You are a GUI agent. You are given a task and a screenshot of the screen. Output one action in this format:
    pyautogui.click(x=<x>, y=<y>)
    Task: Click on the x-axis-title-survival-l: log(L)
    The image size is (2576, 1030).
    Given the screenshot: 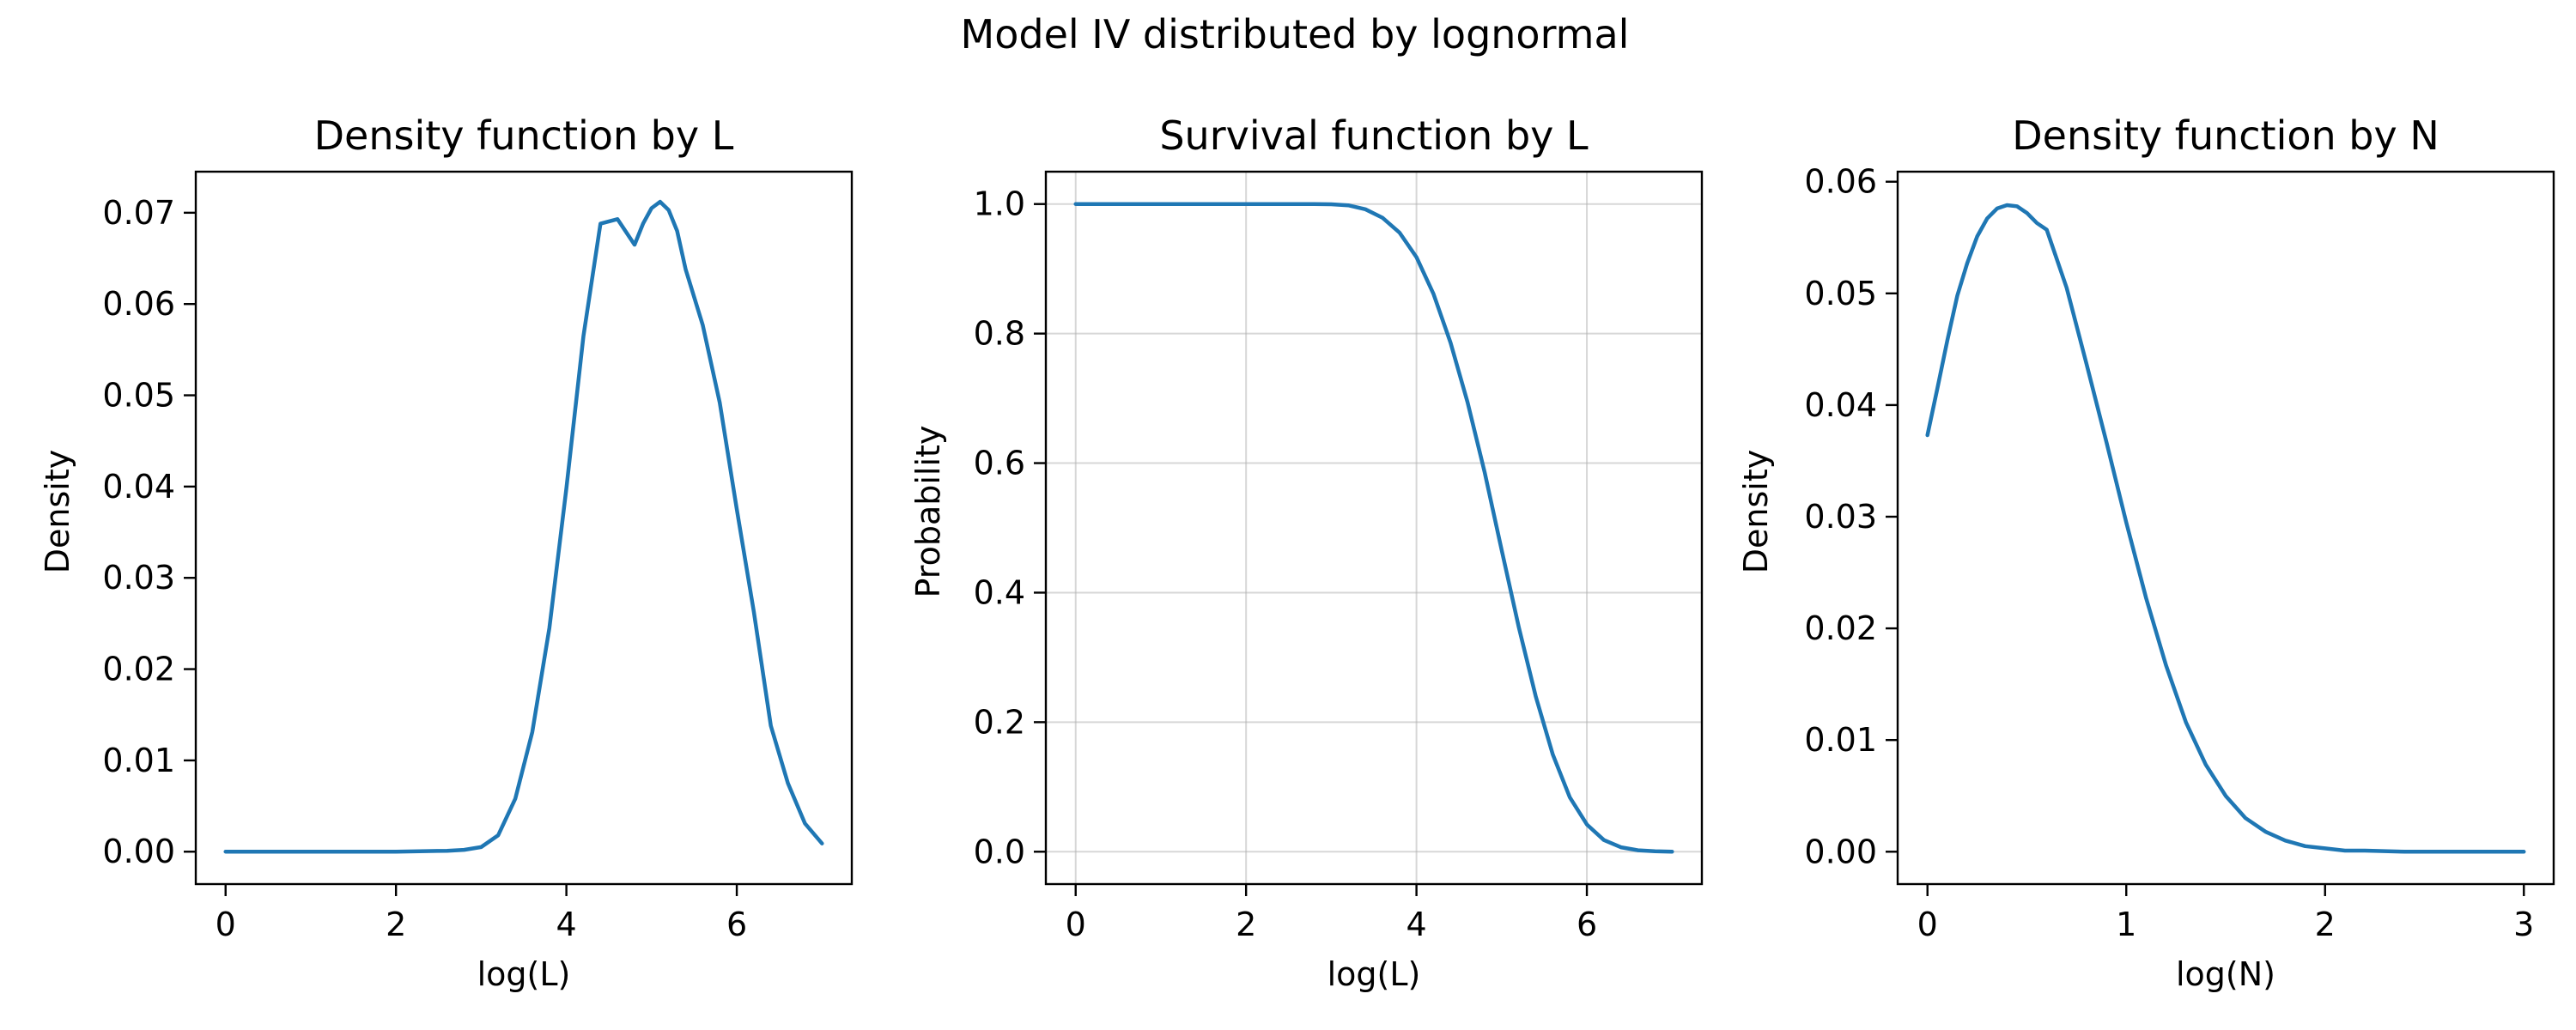 What is the action you would take?
    pyautogui.click(x=1374, y=974)
    